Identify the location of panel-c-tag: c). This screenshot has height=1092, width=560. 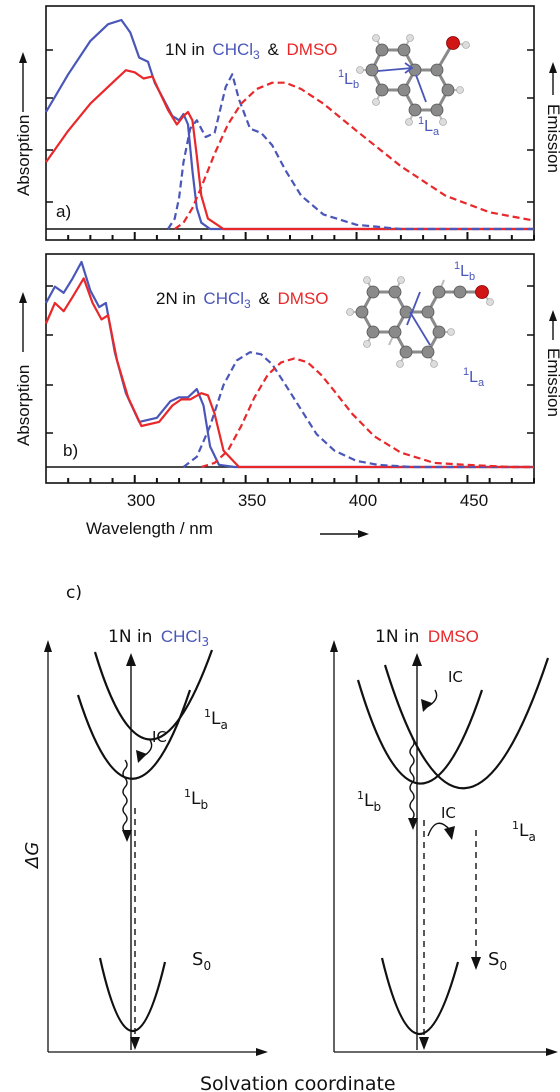
(74, 593).